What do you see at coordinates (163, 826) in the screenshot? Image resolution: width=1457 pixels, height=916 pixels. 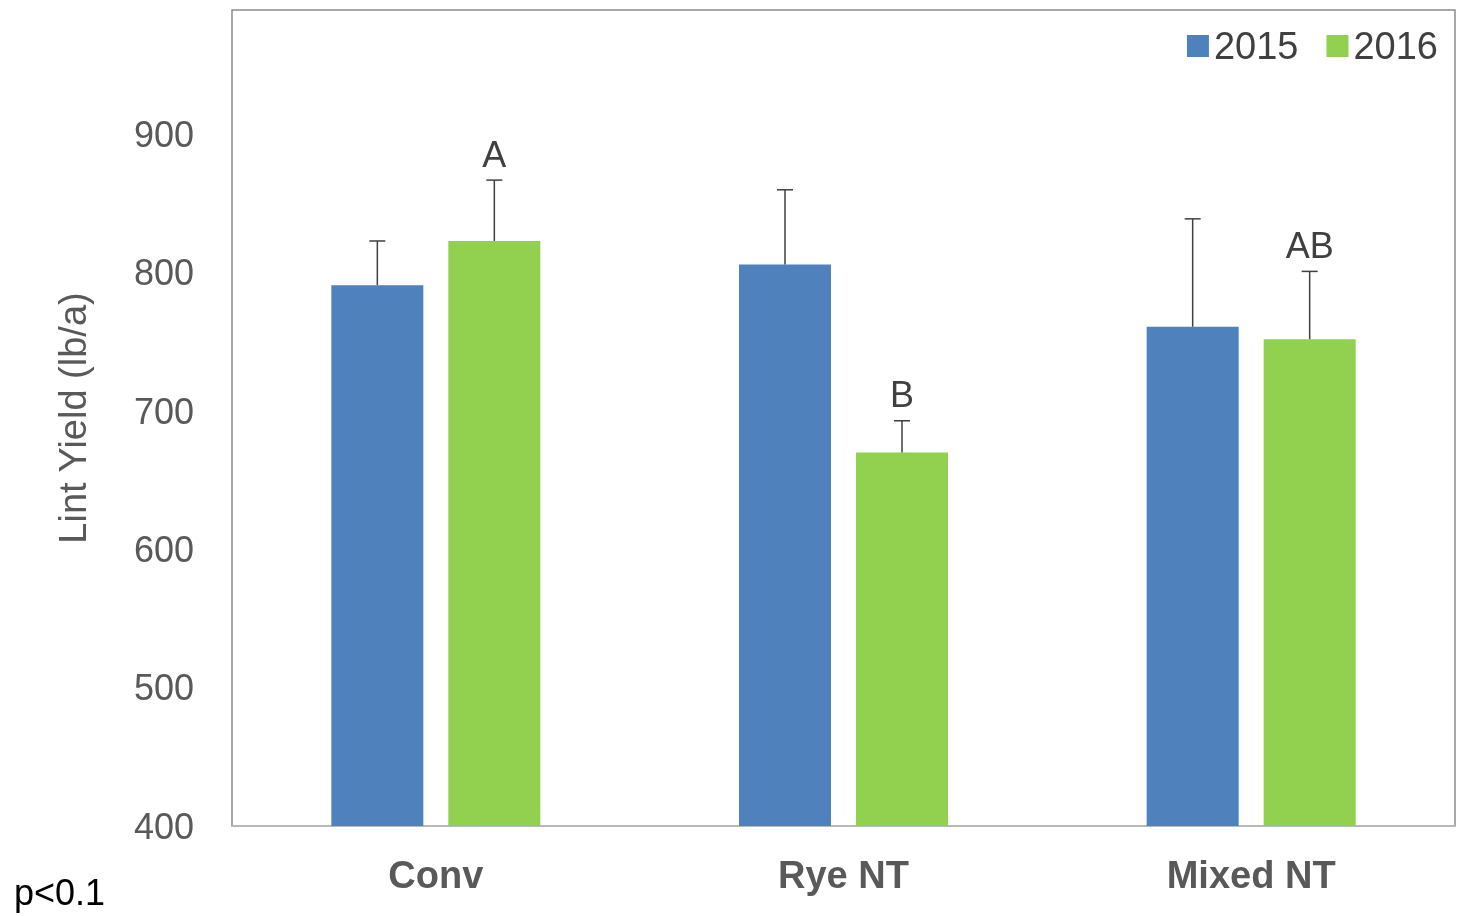 I see `y-tick-label: 400` at bounding box center [163, 826].